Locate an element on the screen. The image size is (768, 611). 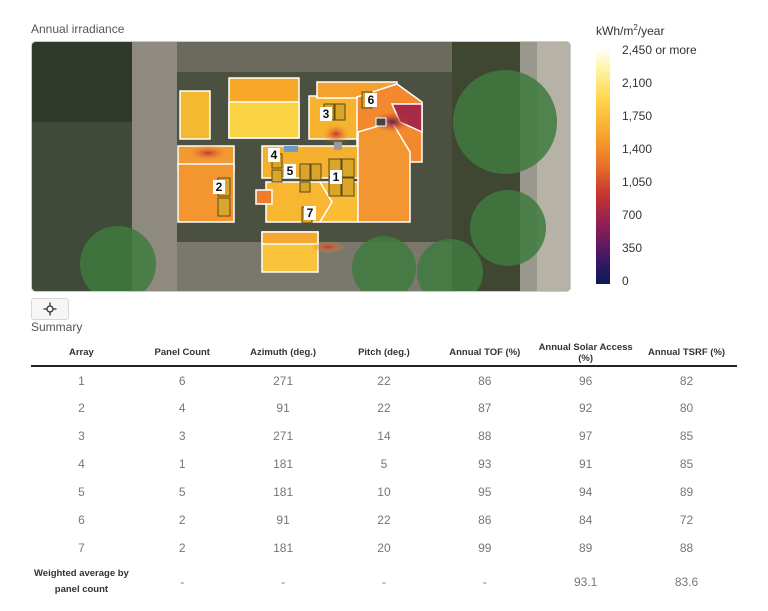
crosshair-move-icon is located at coordinates (50, 309).